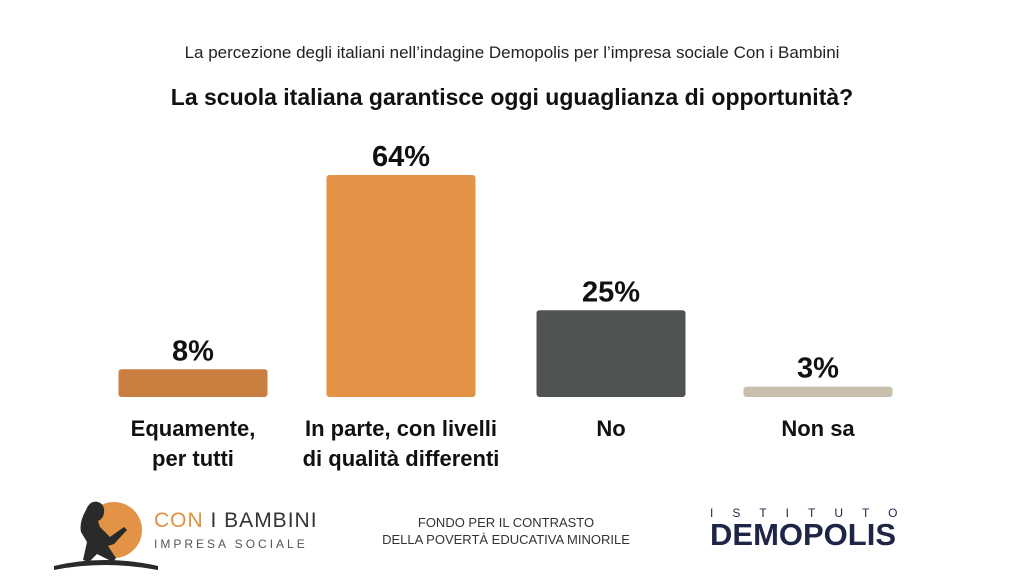  Describe the element at coordinates (611, 428) in the screenshot. I see `category-label-2: No` at that location.